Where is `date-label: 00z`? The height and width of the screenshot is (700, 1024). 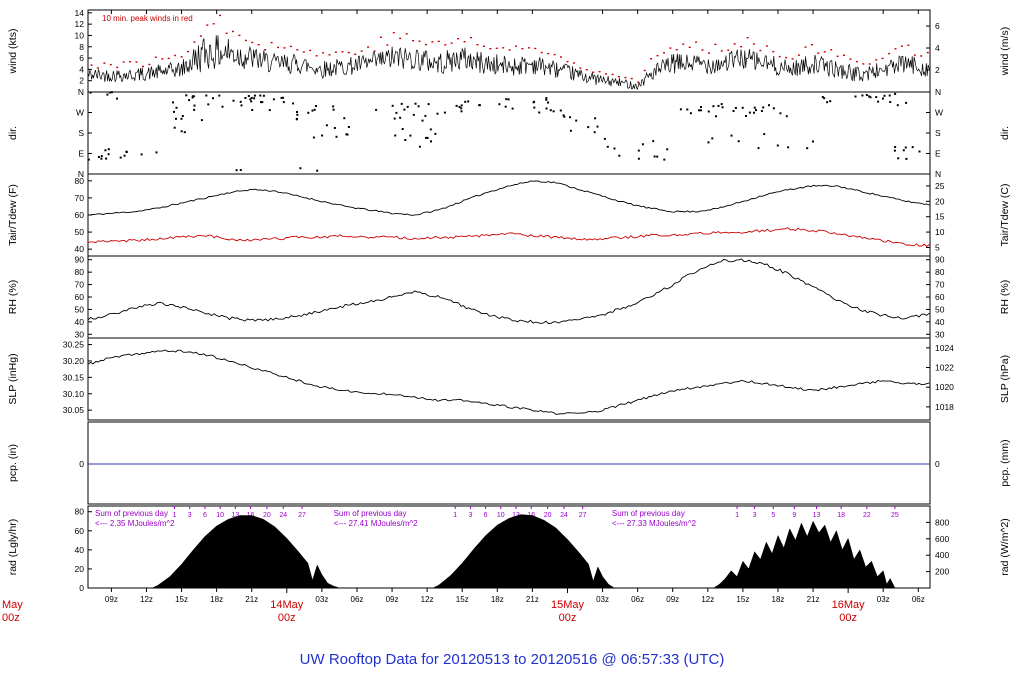 date-label: 00z is located at coordinates (287, 618).